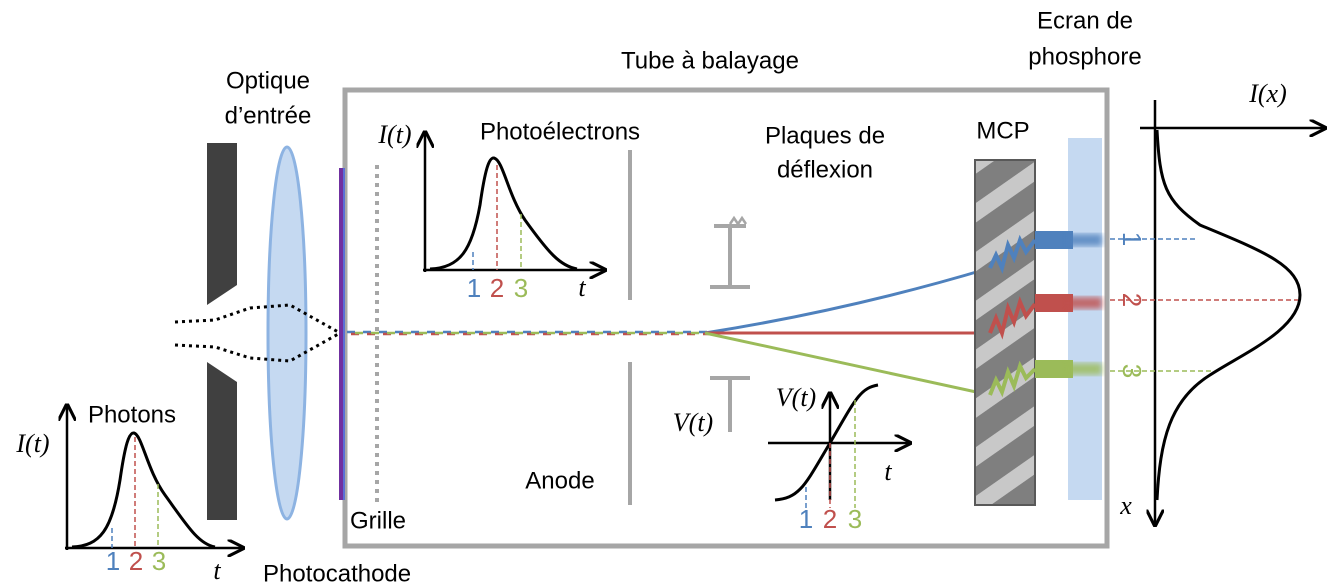  What do you see at coordinates (257, 319) in the screenshot?
I see `light-beam-upper` at bounding box center [257, 319].